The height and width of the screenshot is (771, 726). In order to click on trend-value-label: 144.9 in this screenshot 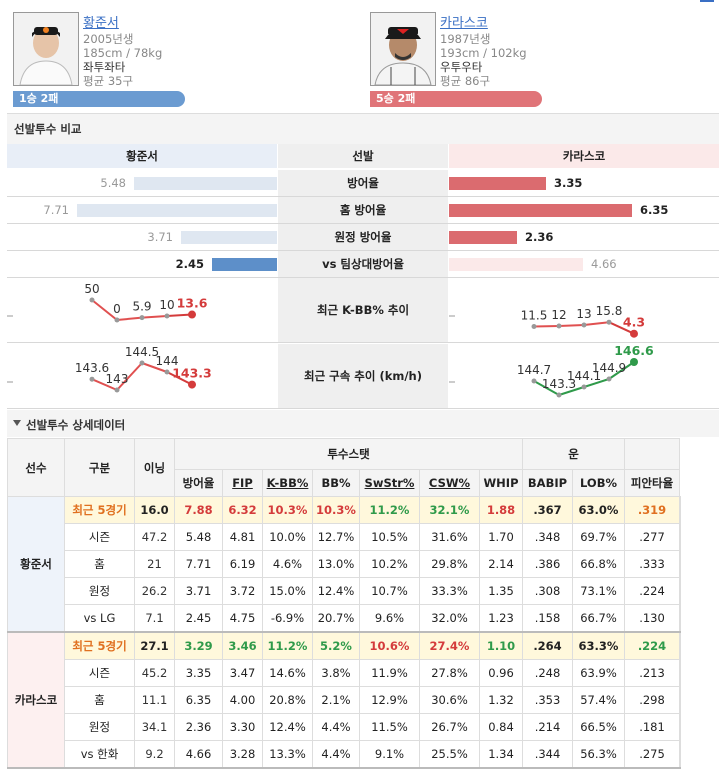, I will do `click(609, 368)`.